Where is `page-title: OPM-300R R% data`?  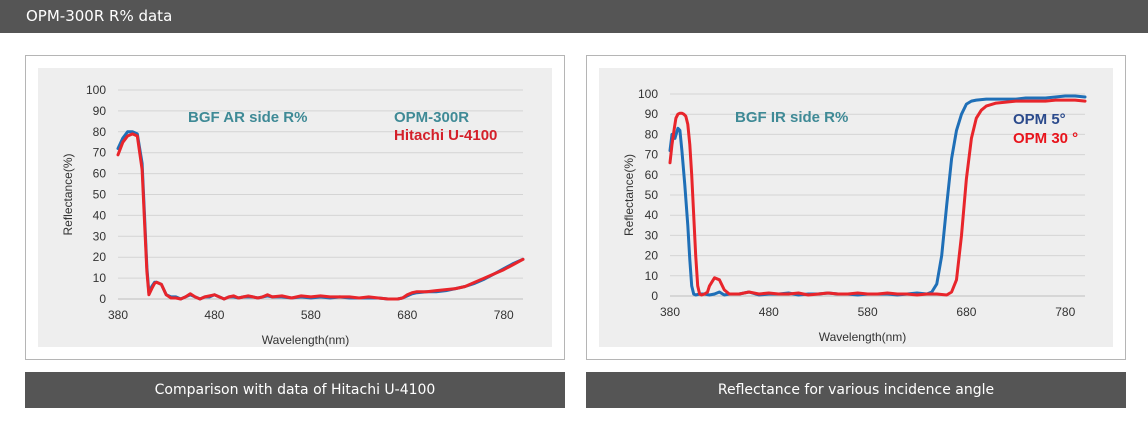 page-title: OPM-300R R% data is located at coordinates (99, 16).